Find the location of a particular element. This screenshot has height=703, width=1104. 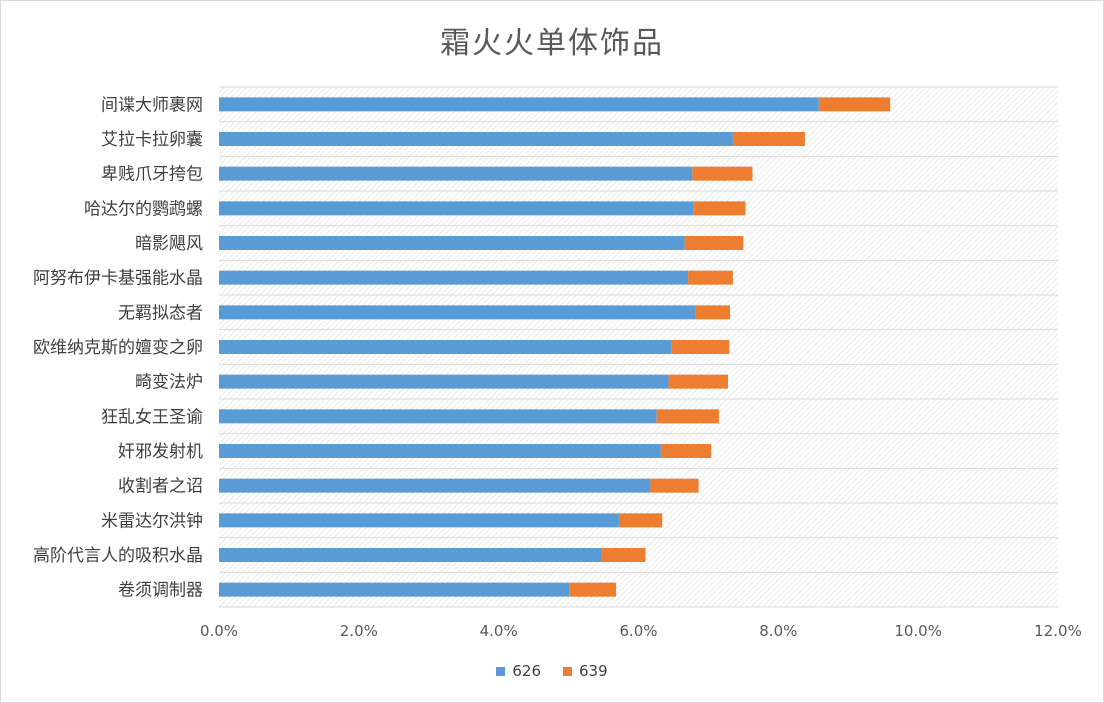

chart-legend: 626 639 is located at coordinates (552, 671).